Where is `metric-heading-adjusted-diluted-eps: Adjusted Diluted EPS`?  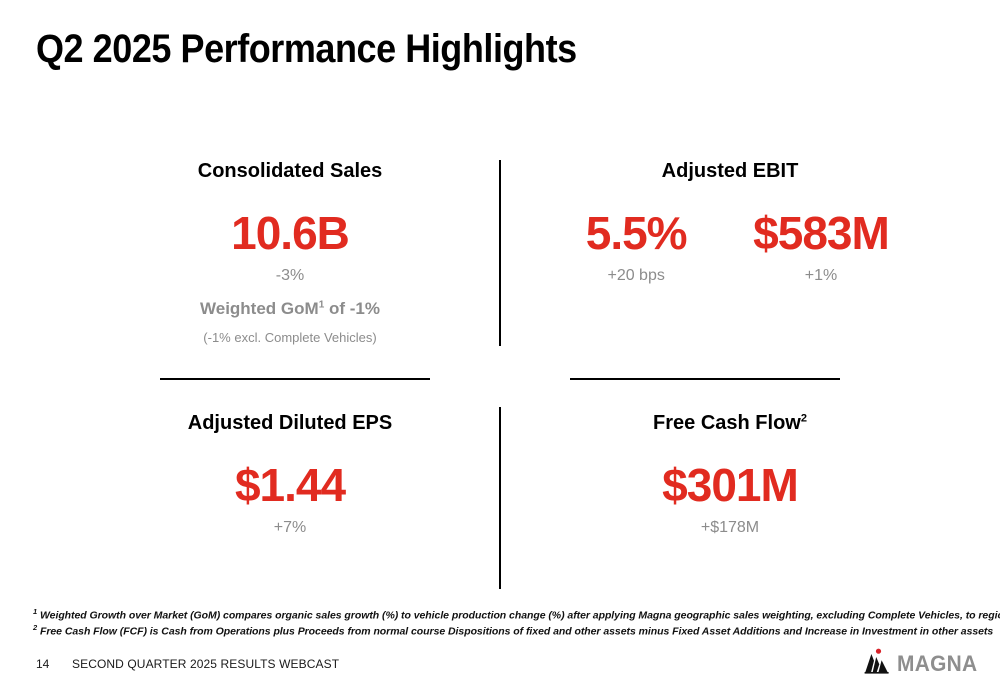
metric-heading-adjusted-diluted-eps: Adjusted Diluted EPS is located at coordinates (290, 423).